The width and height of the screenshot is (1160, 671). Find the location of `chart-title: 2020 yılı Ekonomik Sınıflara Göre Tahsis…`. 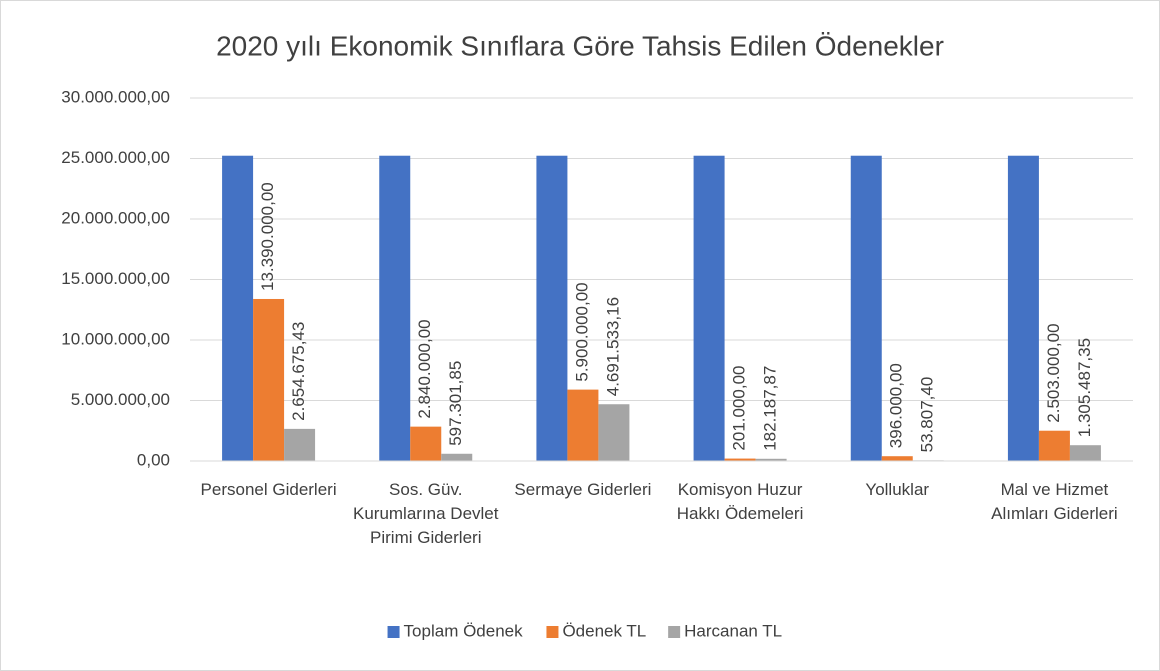

chart-title: 2020 yılı Ekonomik Sınıflara Göre Tahsis… is located at coordinates (580, 45).